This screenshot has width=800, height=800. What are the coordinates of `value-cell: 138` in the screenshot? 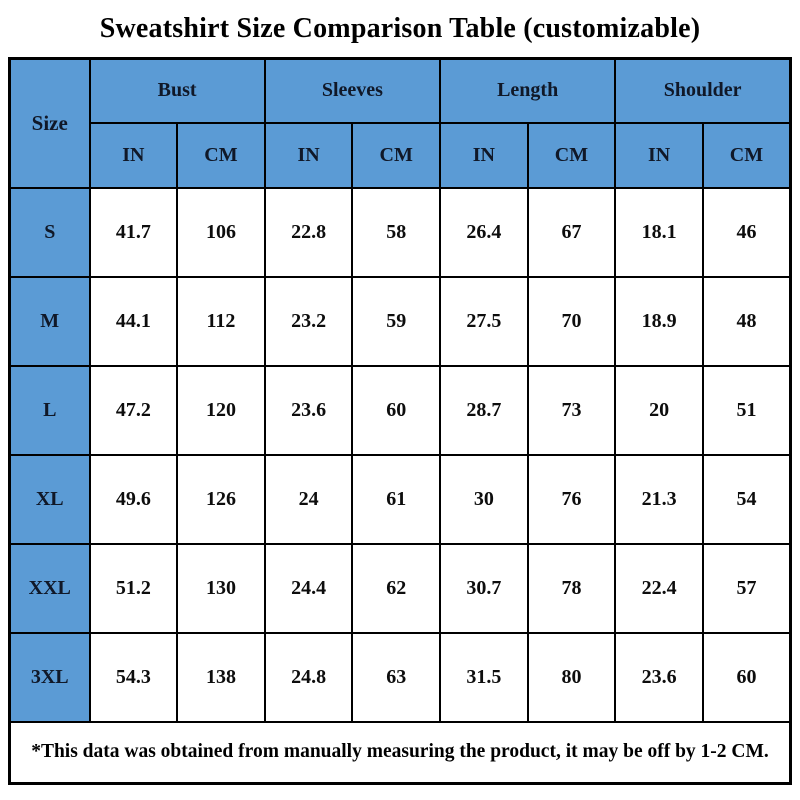 It's located at (221, 677).